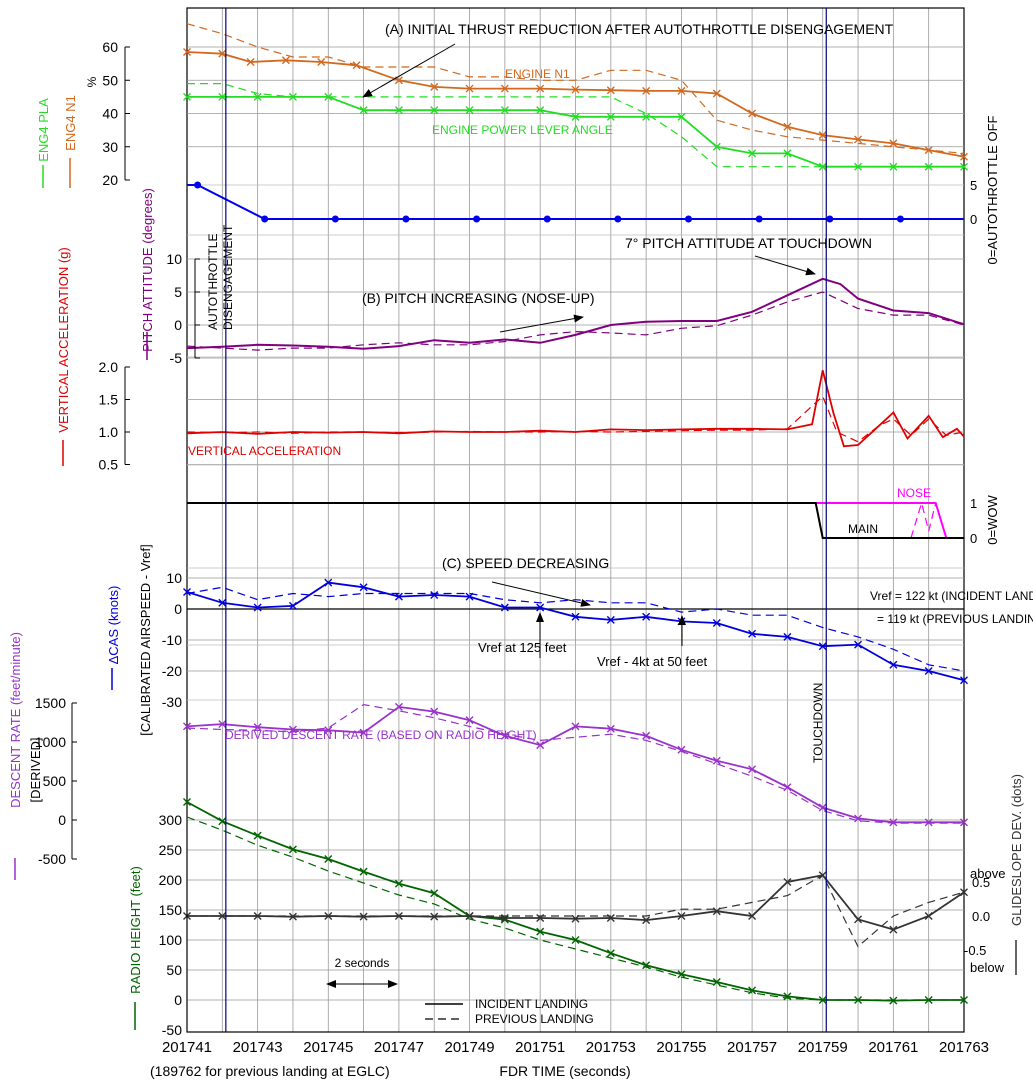 This screenshot has height=1084, width=1033. What do you see at coordinates (109, 432) in the screenshot?
I see `va-tick-label: 1.0` at bounding box center [109, 432].